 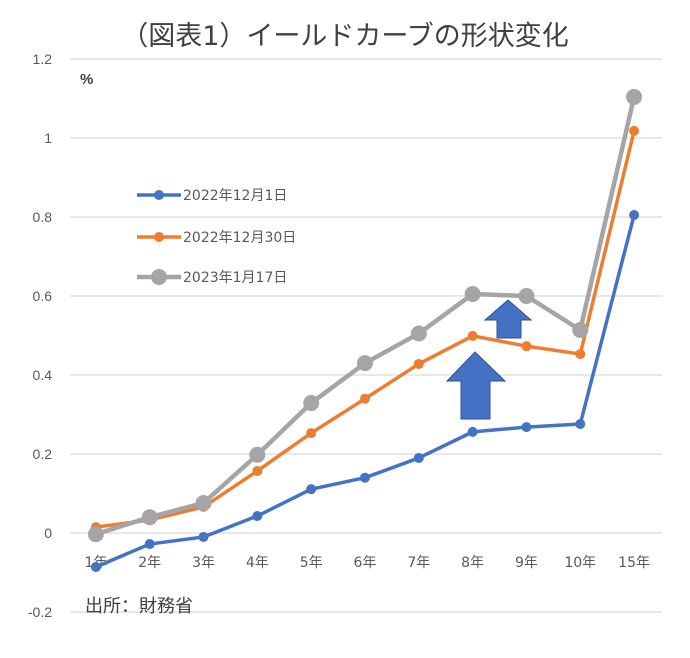 I want to click on x-tick-label: 8年, so click(x=472, y=563).